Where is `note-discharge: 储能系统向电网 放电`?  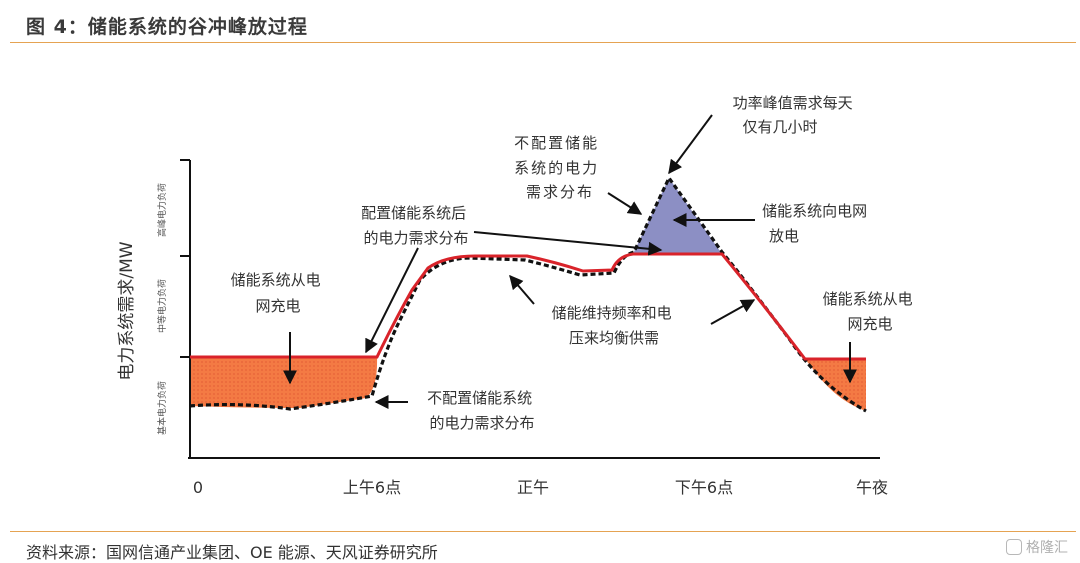
note-discharge: 储能系统向电网 放电 is located at coordinates (817, 223).